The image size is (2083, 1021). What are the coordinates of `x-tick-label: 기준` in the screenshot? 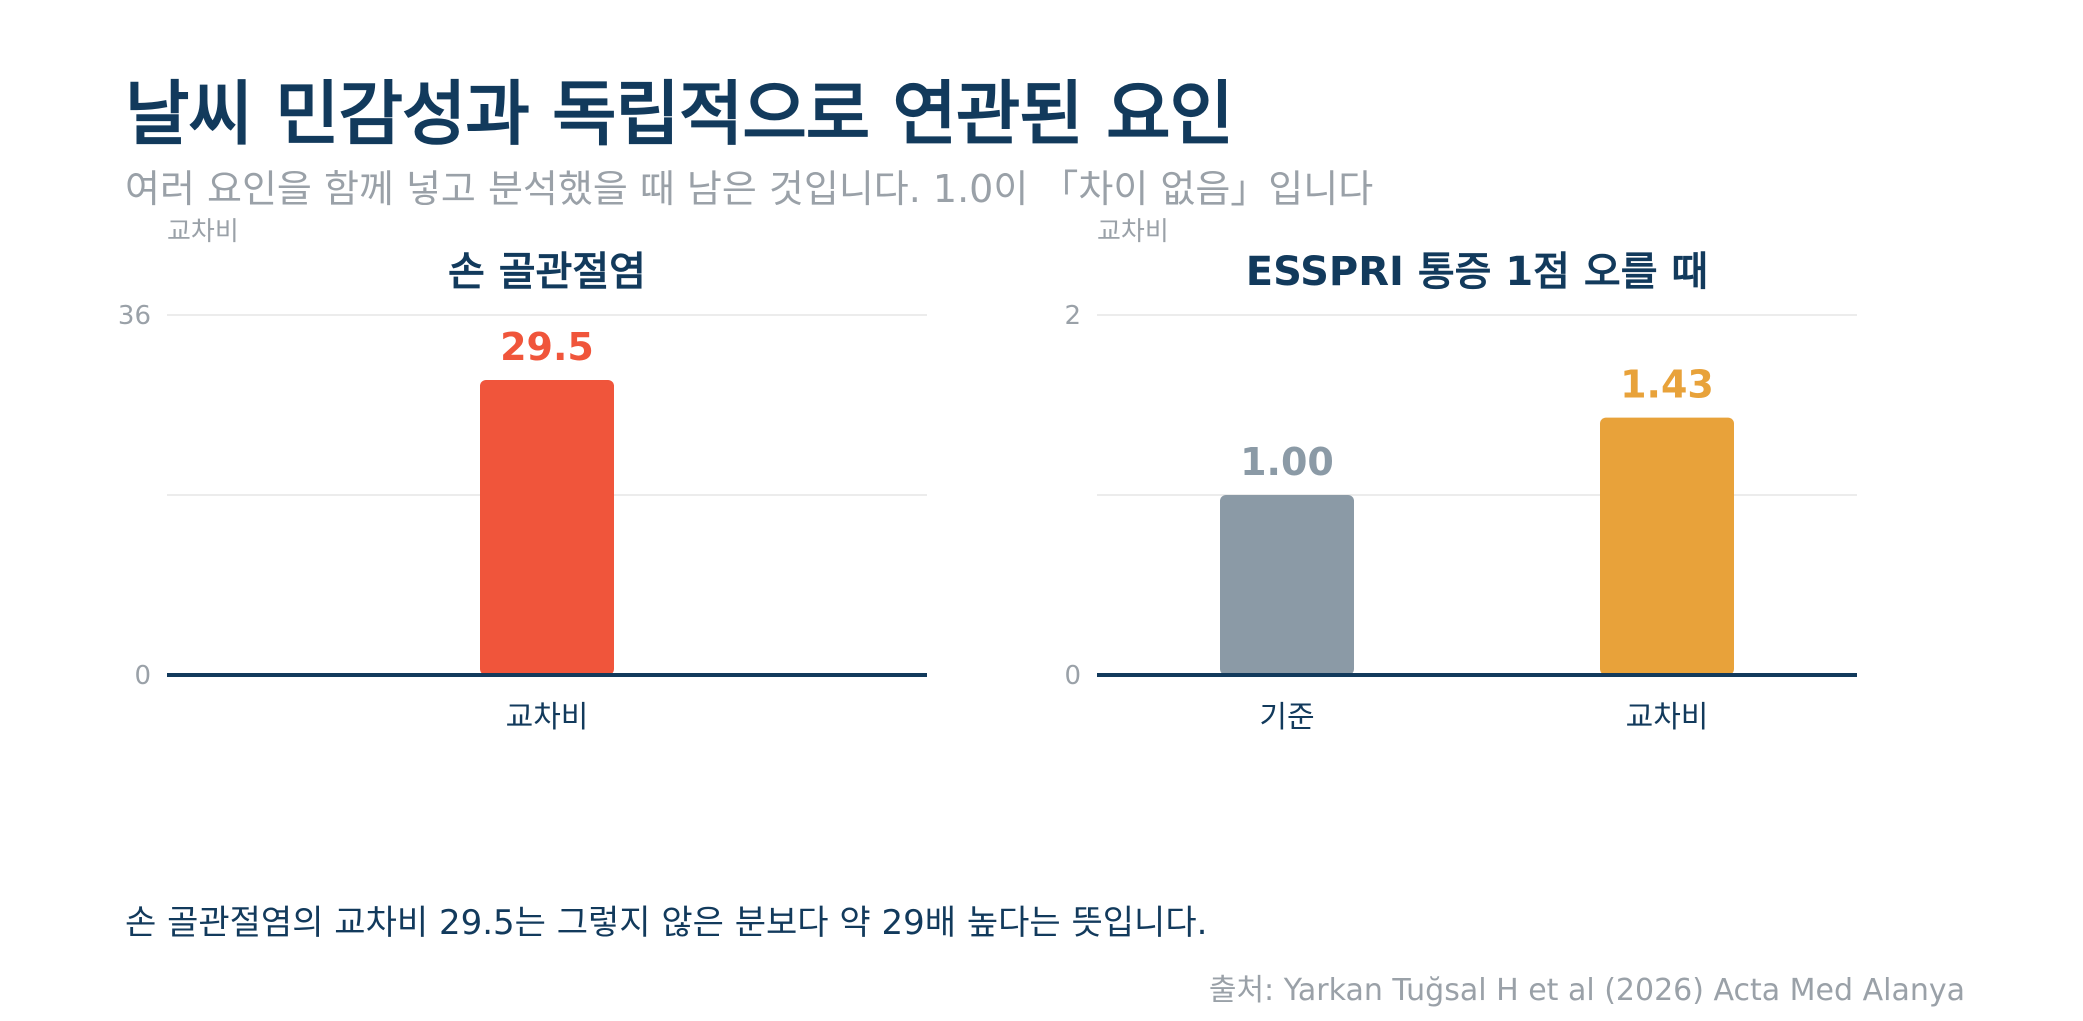 It's located at (1286, 717).